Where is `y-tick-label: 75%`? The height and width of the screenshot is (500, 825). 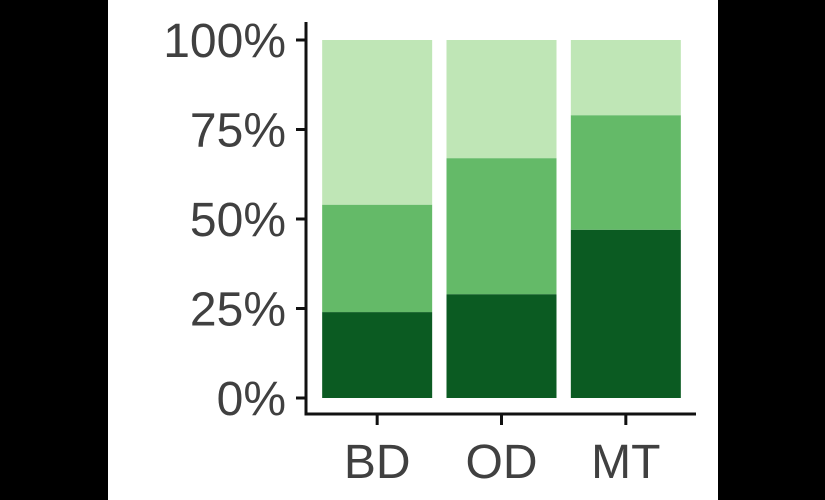 y-tick-label: 75% is located at coordinates (238, 131).